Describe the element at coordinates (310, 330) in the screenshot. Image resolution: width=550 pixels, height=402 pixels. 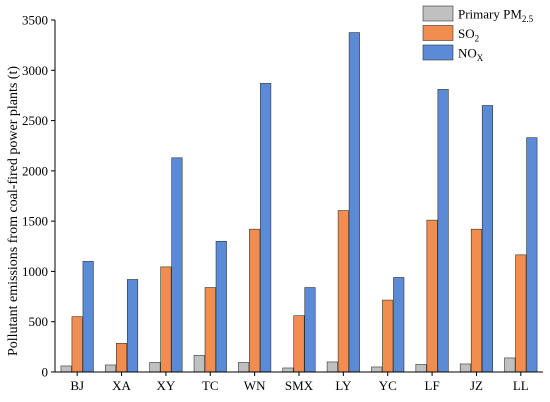
I see `bar-X-smx` at that location.